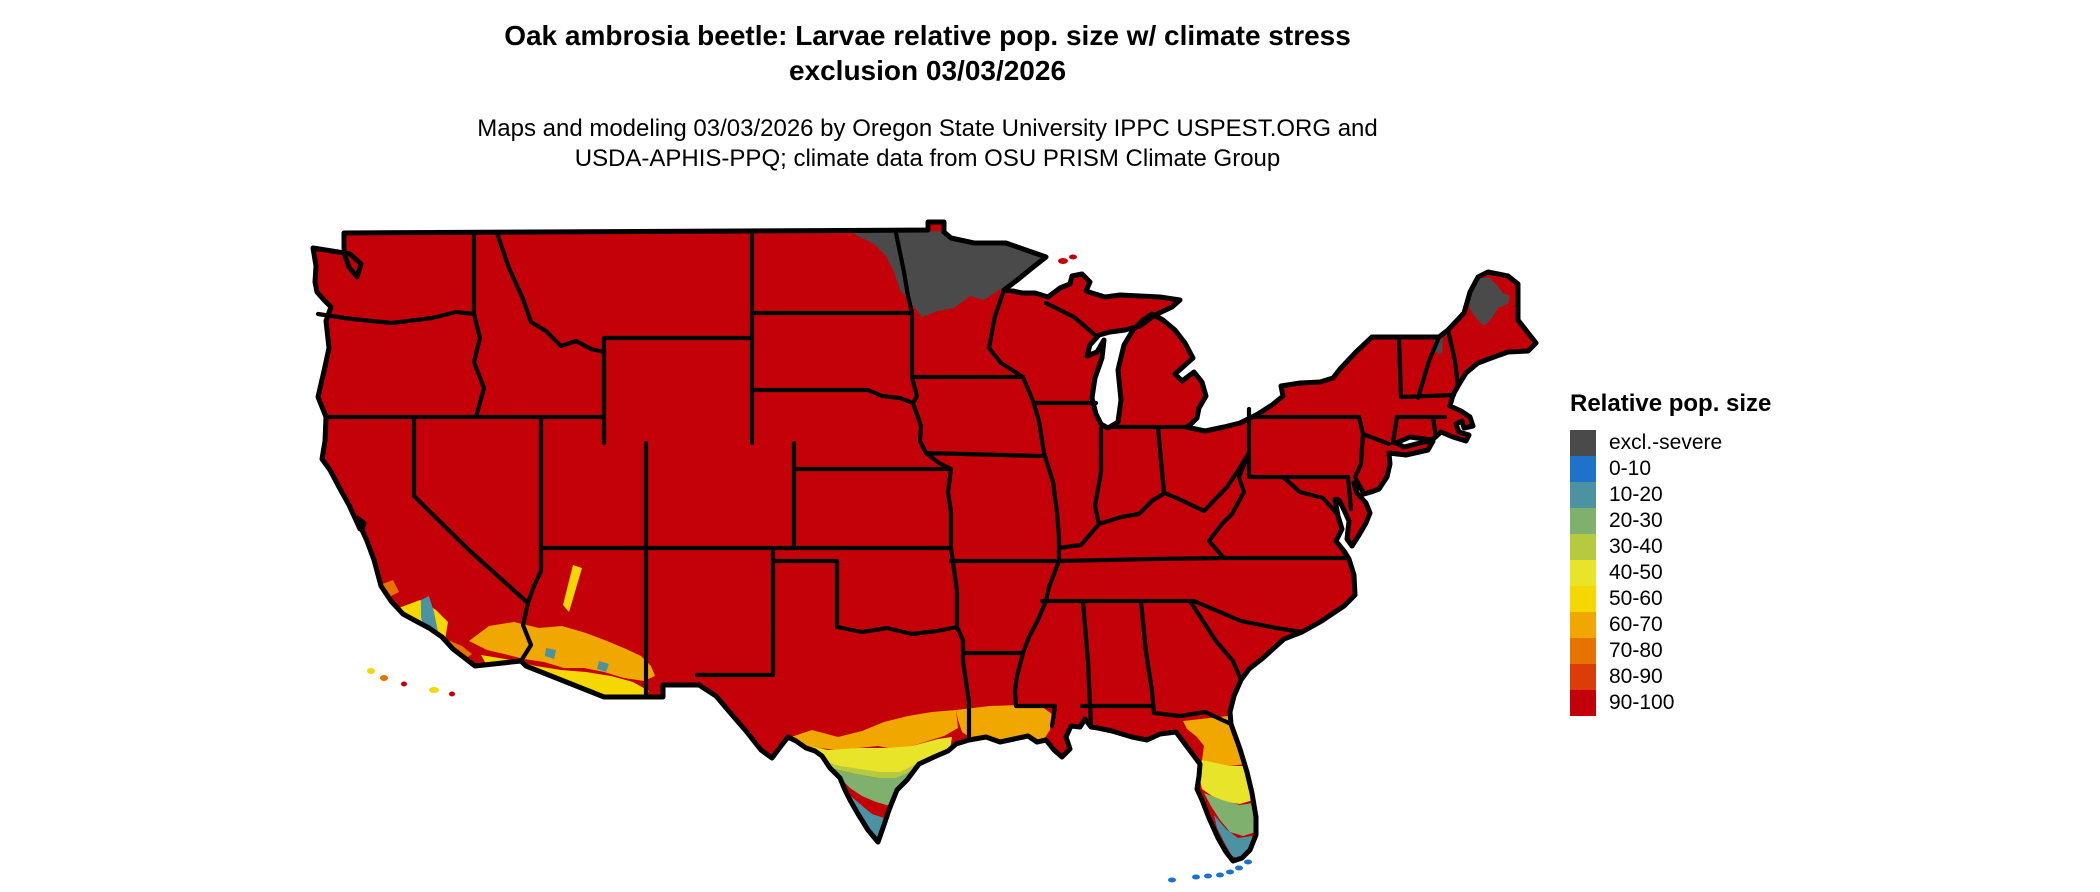  What do you see at coordinates (1636, 520) in the screenshot?
I see `legend-label: 20-30` at bounding box center [1636, 520].